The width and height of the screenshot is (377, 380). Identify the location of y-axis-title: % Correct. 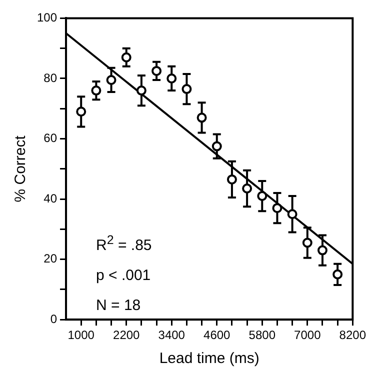
(21, 168).